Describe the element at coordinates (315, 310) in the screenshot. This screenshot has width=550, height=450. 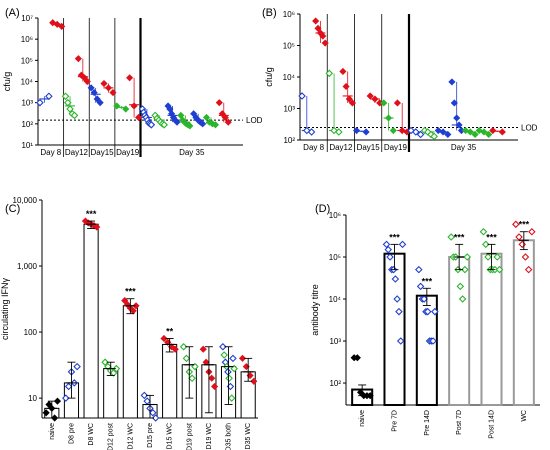
I see `y-axis-label: antibody titre` at that location.